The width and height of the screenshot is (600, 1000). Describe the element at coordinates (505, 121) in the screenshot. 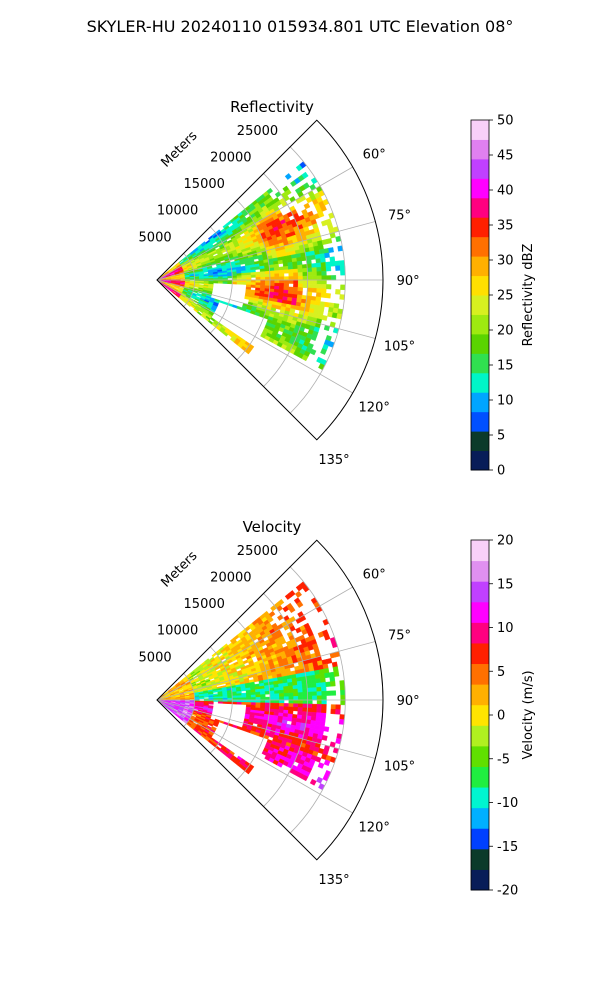

I see `colorbar-tick-label: 50` at that location.